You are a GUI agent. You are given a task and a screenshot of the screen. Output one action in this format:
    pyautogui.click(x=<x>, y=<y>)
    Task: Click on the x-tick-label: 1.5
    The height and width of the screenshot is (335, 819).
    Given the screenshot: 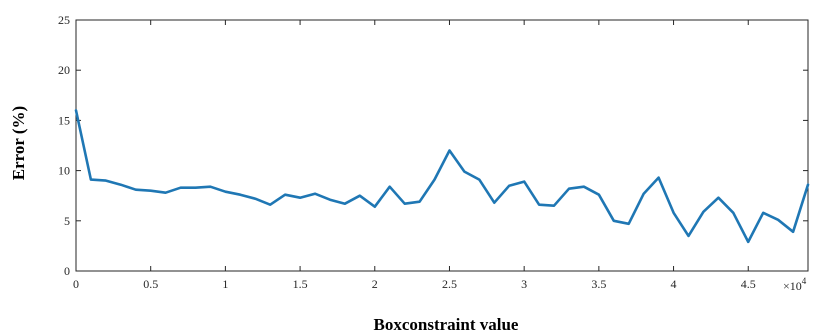 What is the action you would take?
    pyautogui.click(x=300, y=284)
    